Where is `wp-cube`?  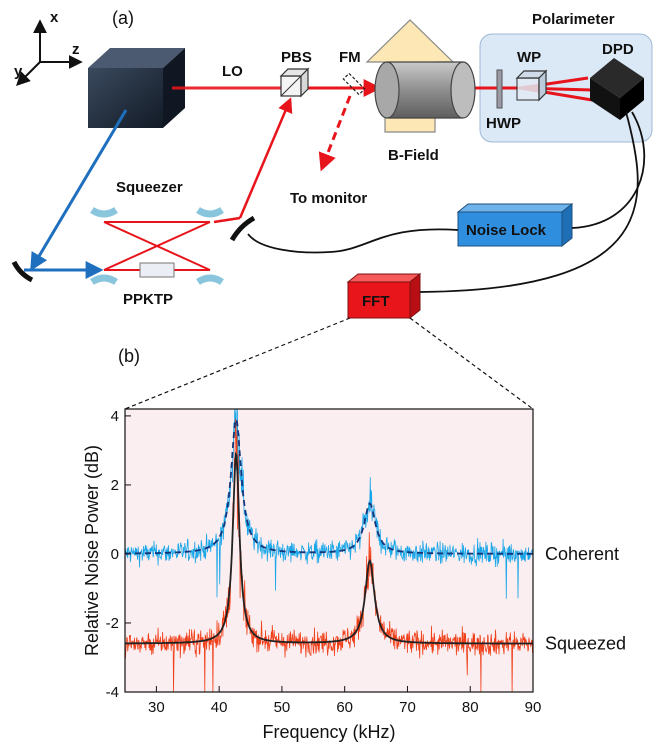
wp-cube is located at coordinates (531, 85).